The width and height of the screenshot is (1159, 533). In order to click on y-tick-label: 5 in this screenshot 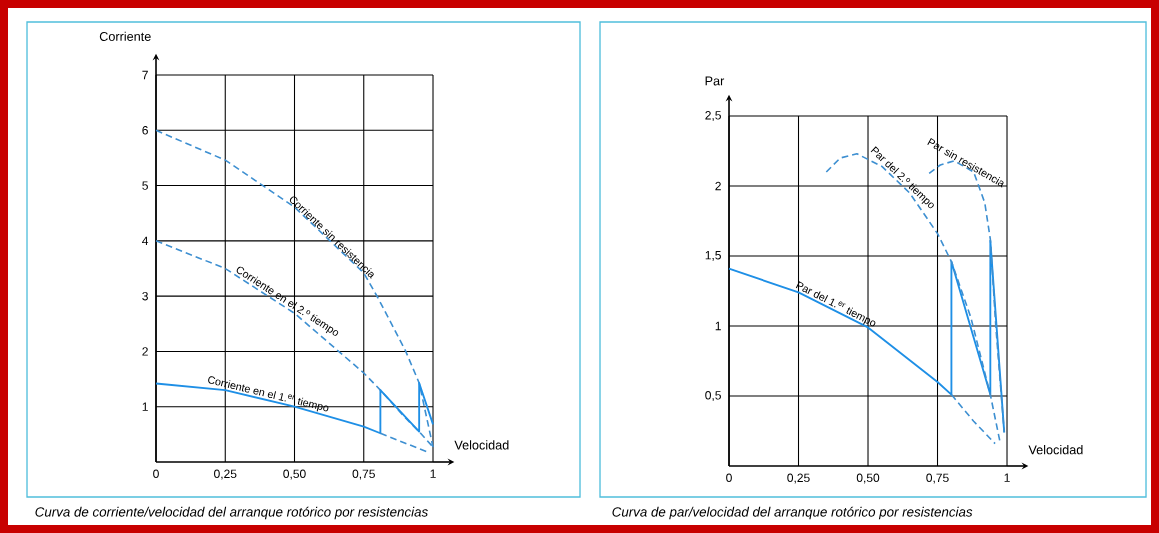, I will do `click(145, 185)`.